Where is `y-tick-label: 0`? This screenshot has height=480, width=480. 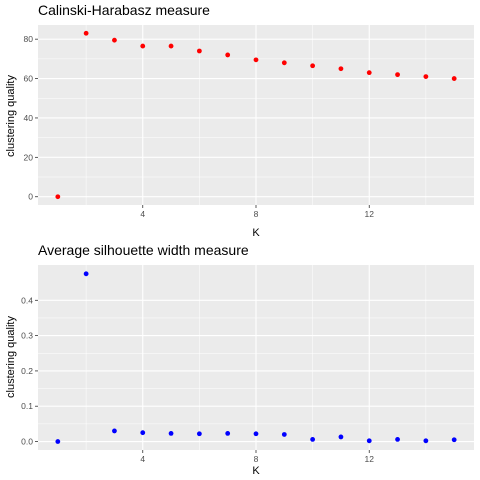 y-tick-label: 0 is located at coordinates (30, 197).